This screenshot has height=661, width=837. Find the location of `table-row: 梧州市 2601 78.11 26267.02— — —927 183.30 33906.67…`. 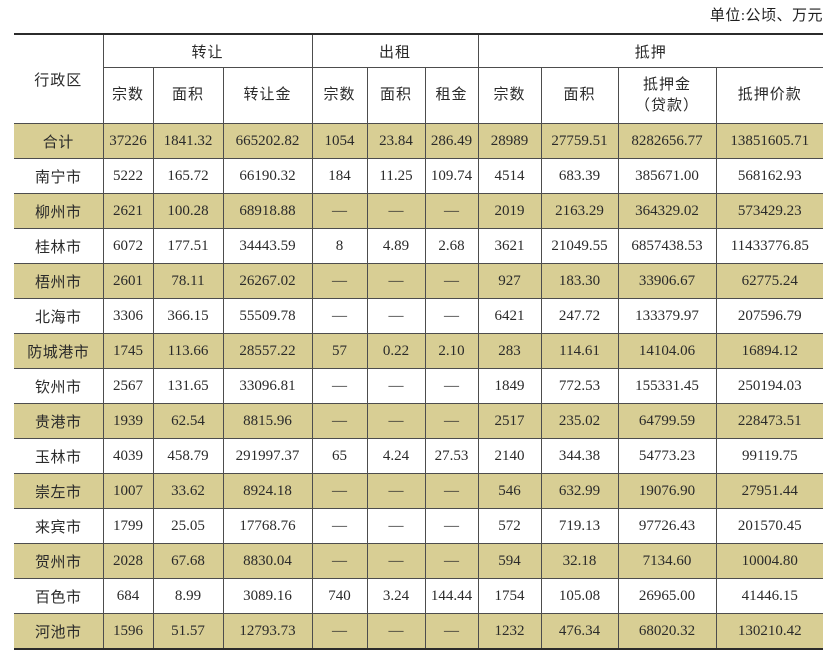

table-row: 梧州市 2601 78.11 26267.02— — —927 183.30 33906.67… is located at coordinates (419, 281).